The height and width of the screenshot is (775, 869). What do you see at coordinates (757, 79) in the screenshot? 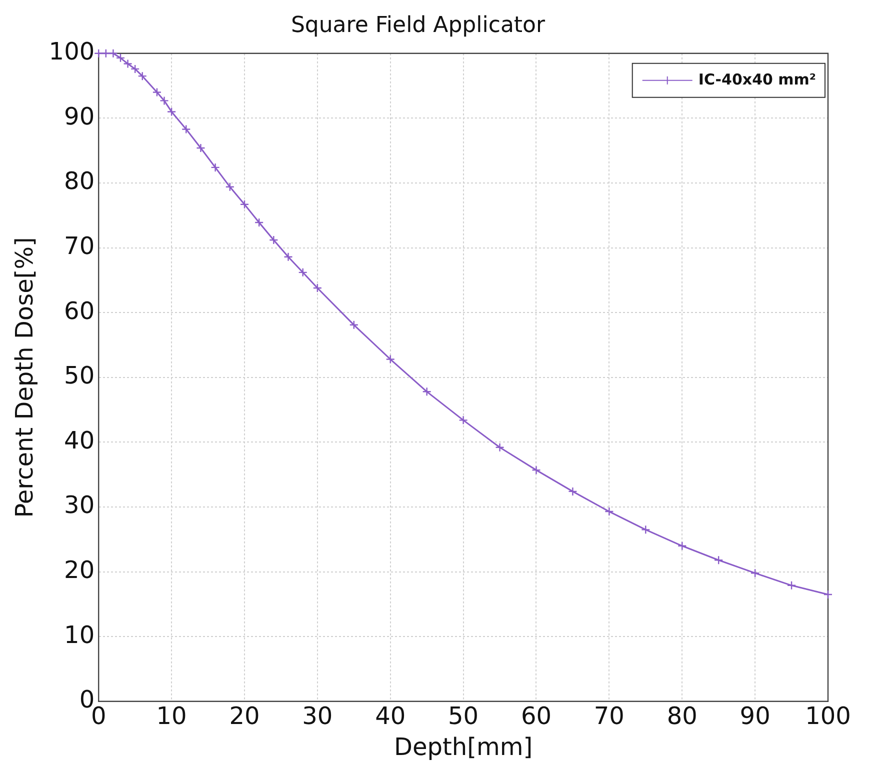
I see `legend-label: IC-40x40 mm²` at bounding box center [757, 79].